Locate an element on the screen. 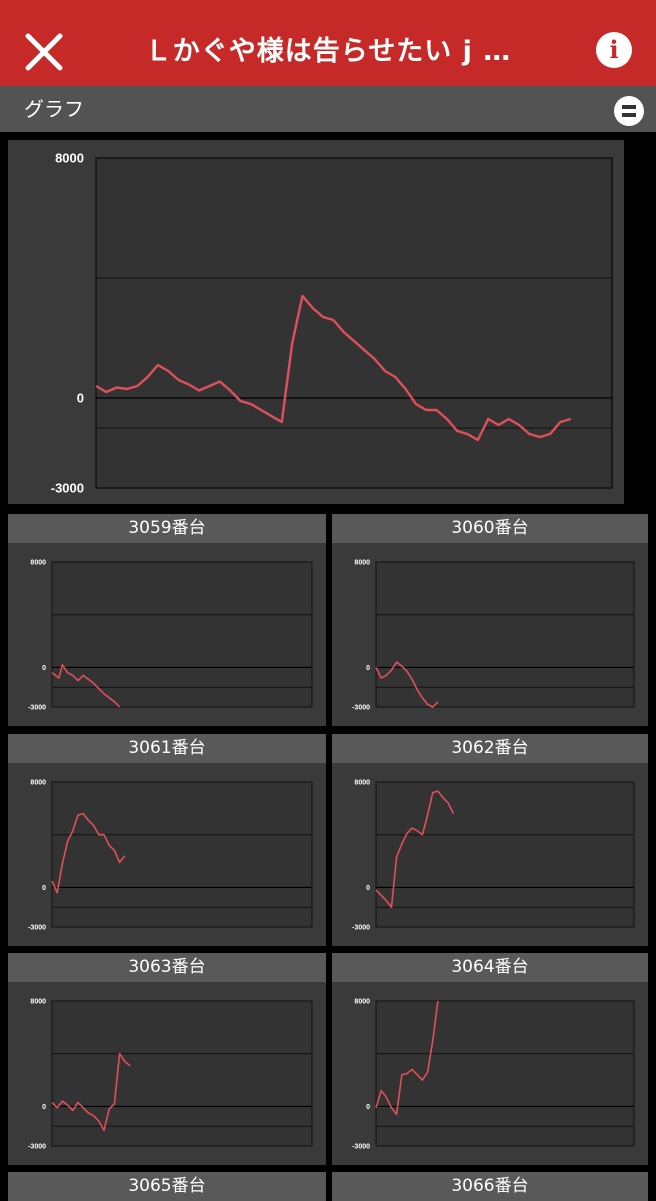  collapse-icon is located at coordinates (629, 107).